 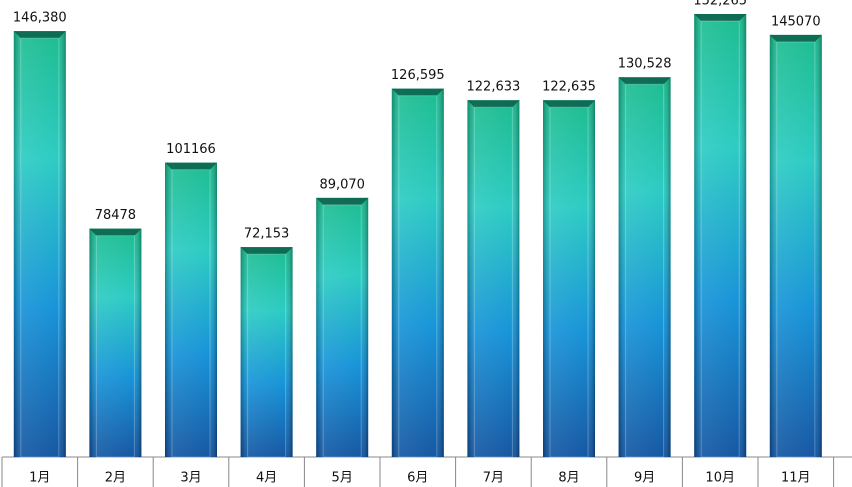 What do you see at coordinates (191, 149) in the screenshot?
I see `value-label: 101166` at bounding box center [191, 149].